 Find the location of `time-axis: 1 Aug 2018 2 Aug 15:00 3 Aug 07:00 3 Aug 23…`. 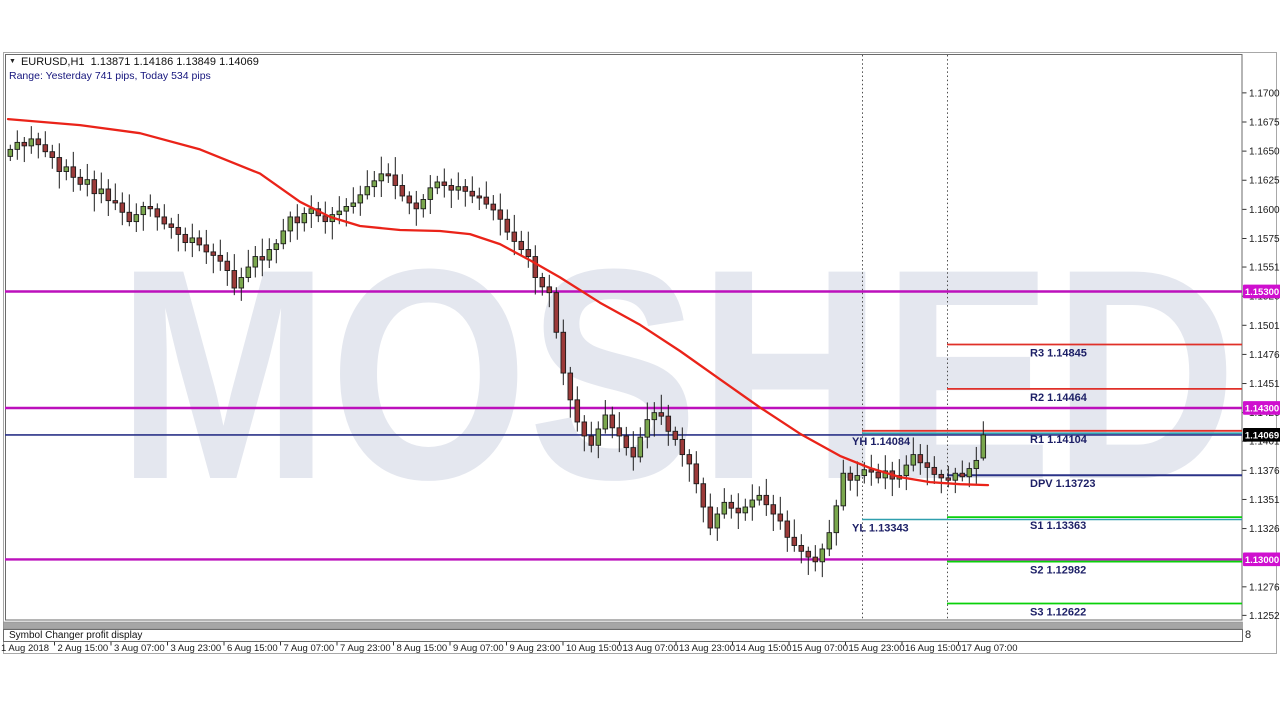

time-axis: 1 Aug 2018 2 Aug 15:00 3 Aug 07:00 3 Aug 23… is located at coordinates (509, 648).